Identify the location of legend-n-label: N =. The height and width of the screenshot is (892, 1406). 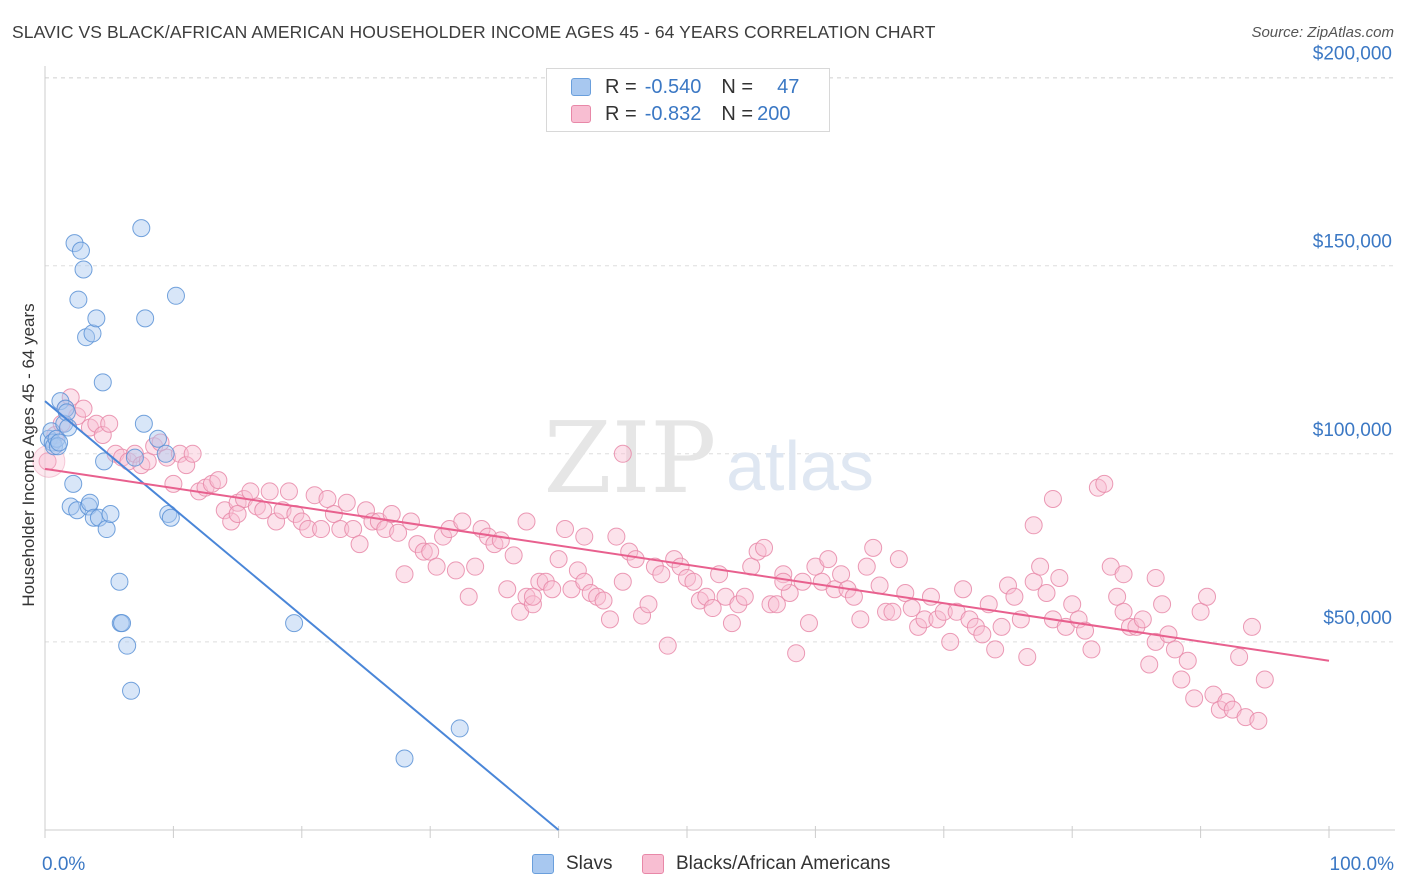
(737, 113).